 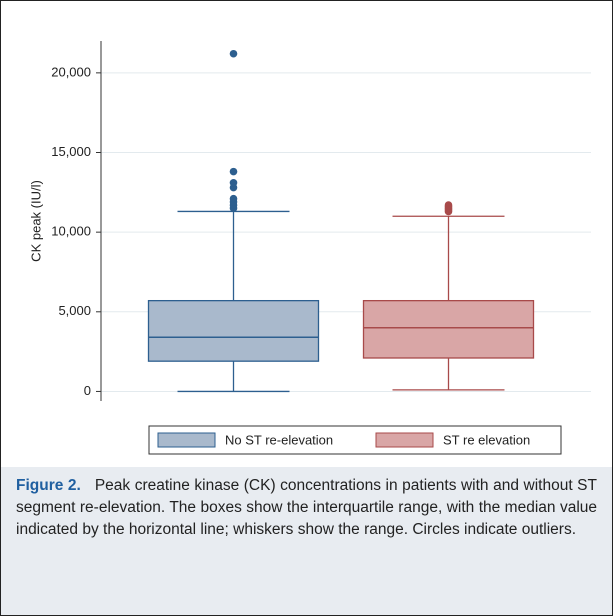 What do you see at coordinates (35, 221) in the screenshot?
I see `y-axis-title: CK peak (IU/l)` at bounding box center [35, 221].